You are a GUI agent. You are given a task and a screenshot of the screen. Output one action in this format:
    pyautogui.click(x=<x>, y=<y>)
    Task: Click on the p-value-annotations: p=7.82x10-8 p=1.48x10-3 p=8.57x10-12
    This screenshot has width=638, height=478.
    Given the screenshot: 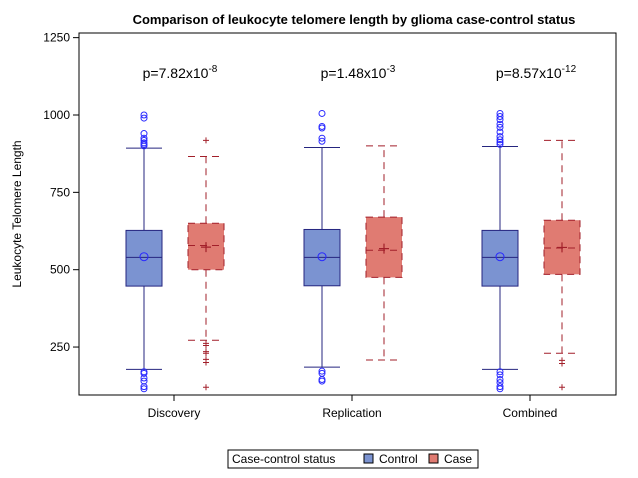 What is the action you would take?
    pyautogui.click(x=360, y=72)
    